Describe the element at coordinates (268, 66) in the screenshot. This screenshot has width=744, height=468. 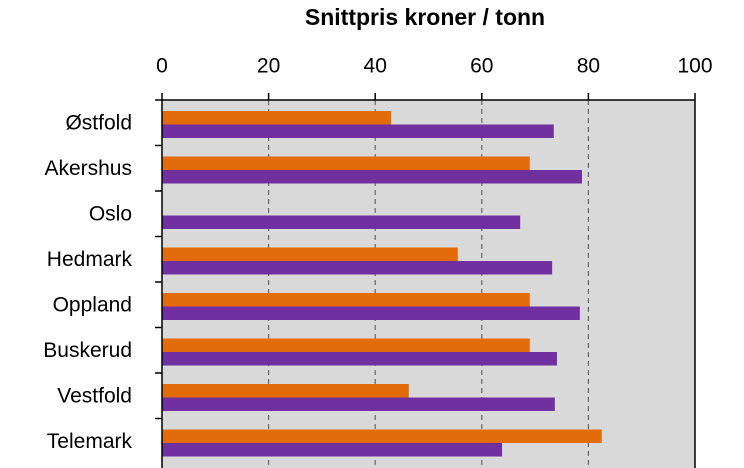
I see `x-tick-label: 20` at that location.